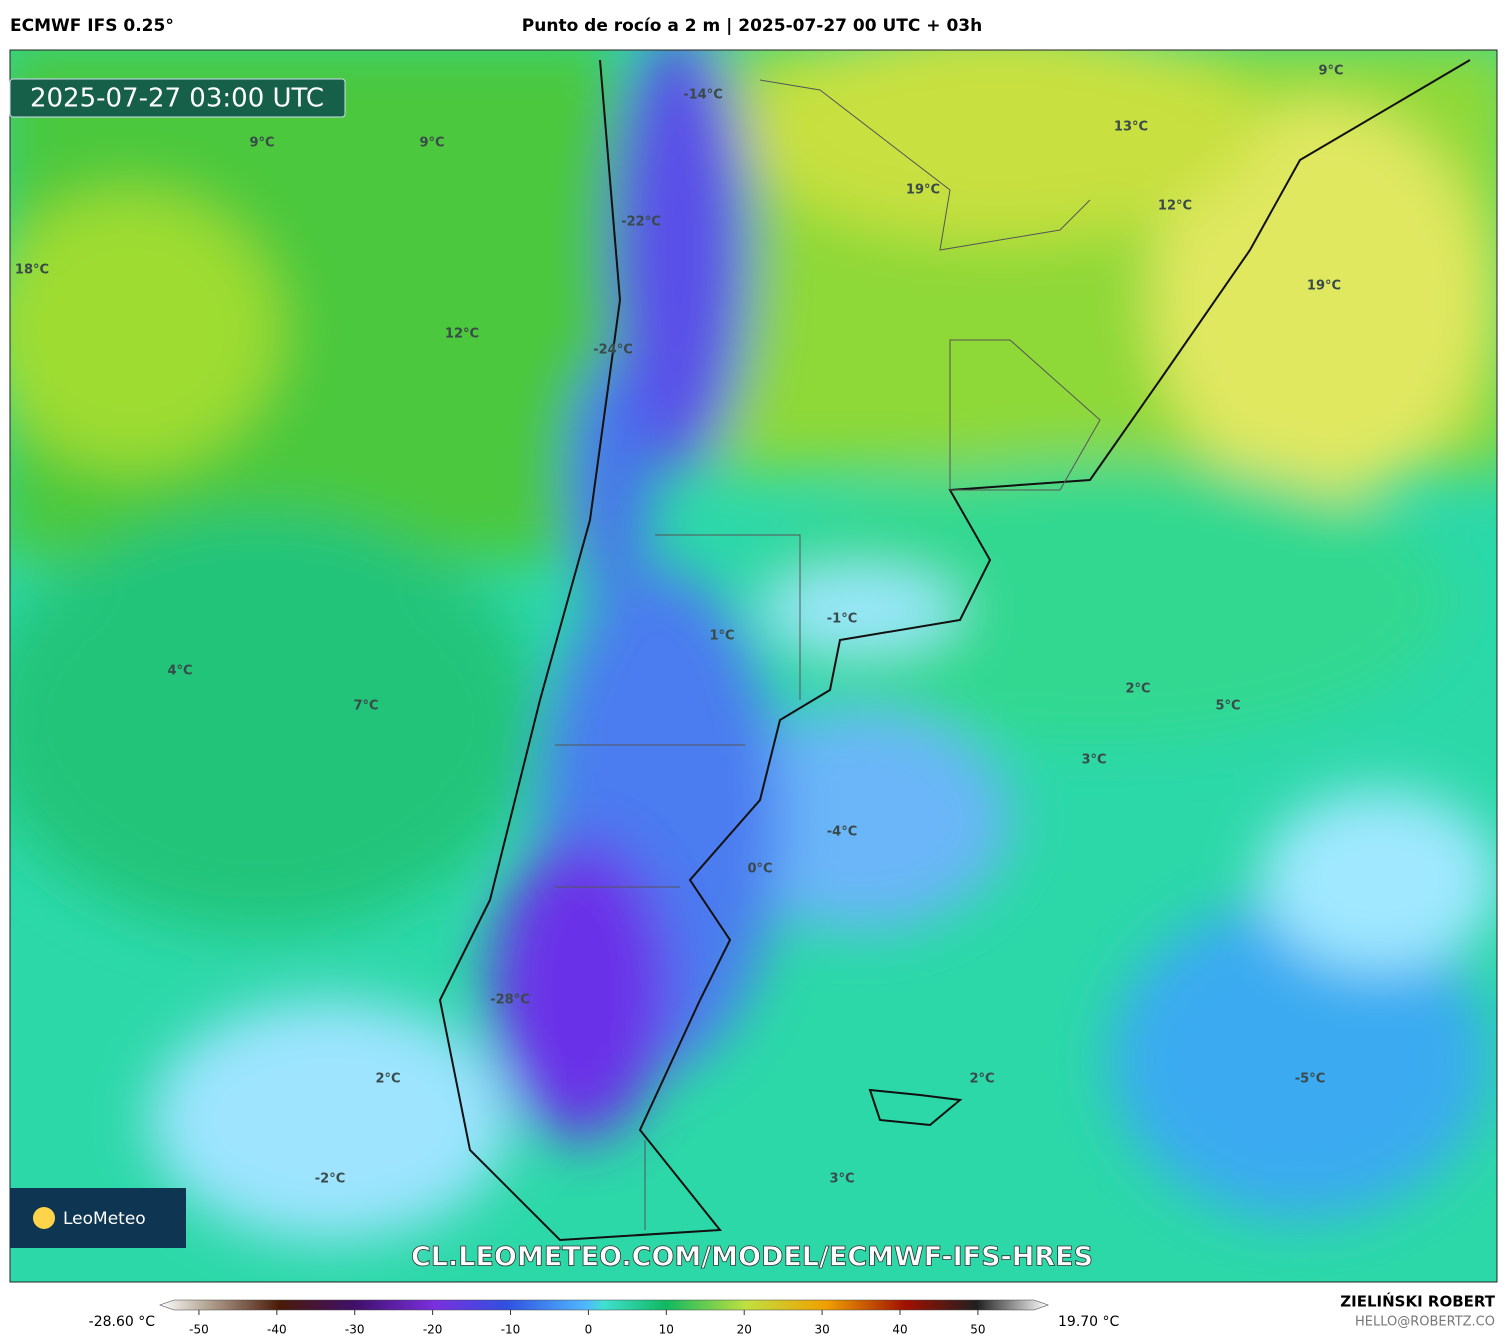 Image resolution: width=1505 pixels, height=1342 pixels. I want to click on contour-label: 7°C, so click(365, 706).